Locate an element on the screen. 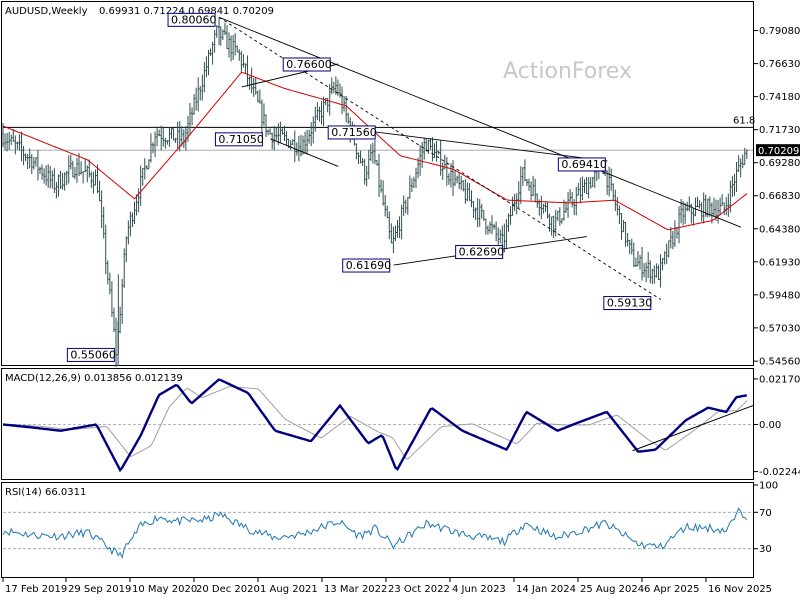 The height and width of the screenshot is (600, 800). macd-title: MACD(12,26,9) 0.013856 0.012139 is located at coordinates (94, 378).